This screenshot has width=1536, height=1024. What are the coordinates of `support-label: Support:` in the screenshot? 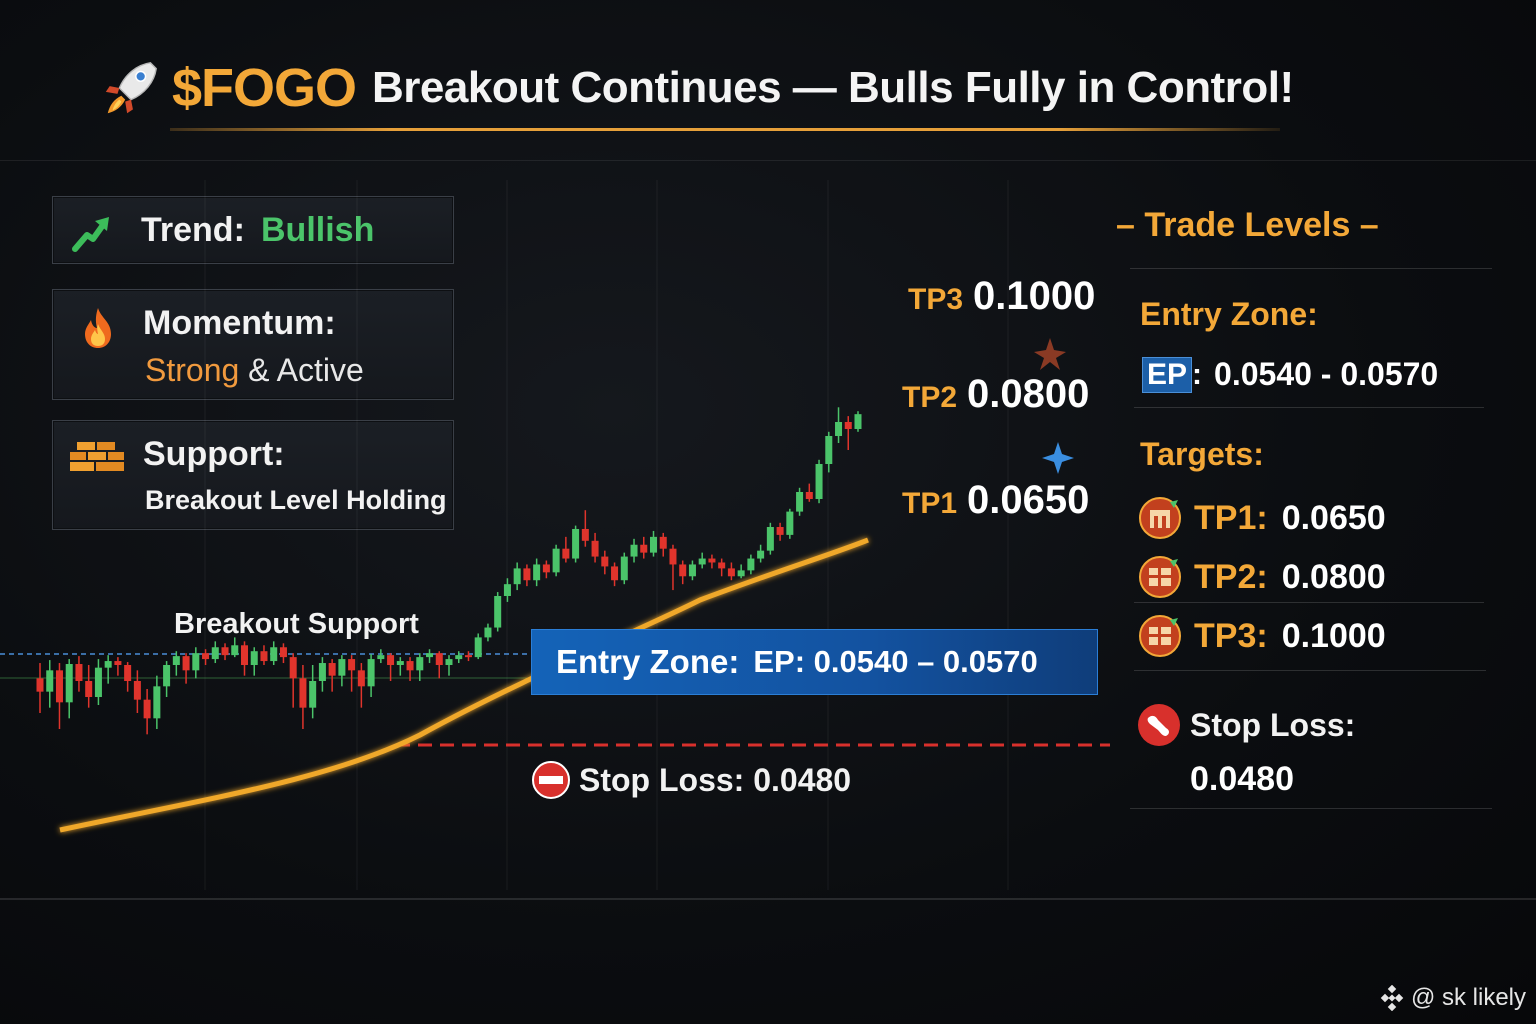 It's located at (214, 454).